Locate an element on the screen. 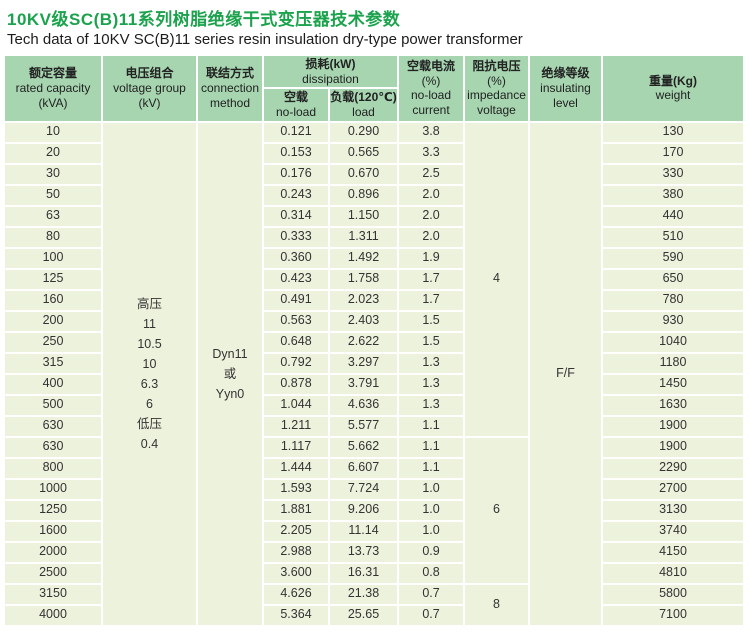  cell-rated-capacity: 100 is located at coordinates (53, 258).